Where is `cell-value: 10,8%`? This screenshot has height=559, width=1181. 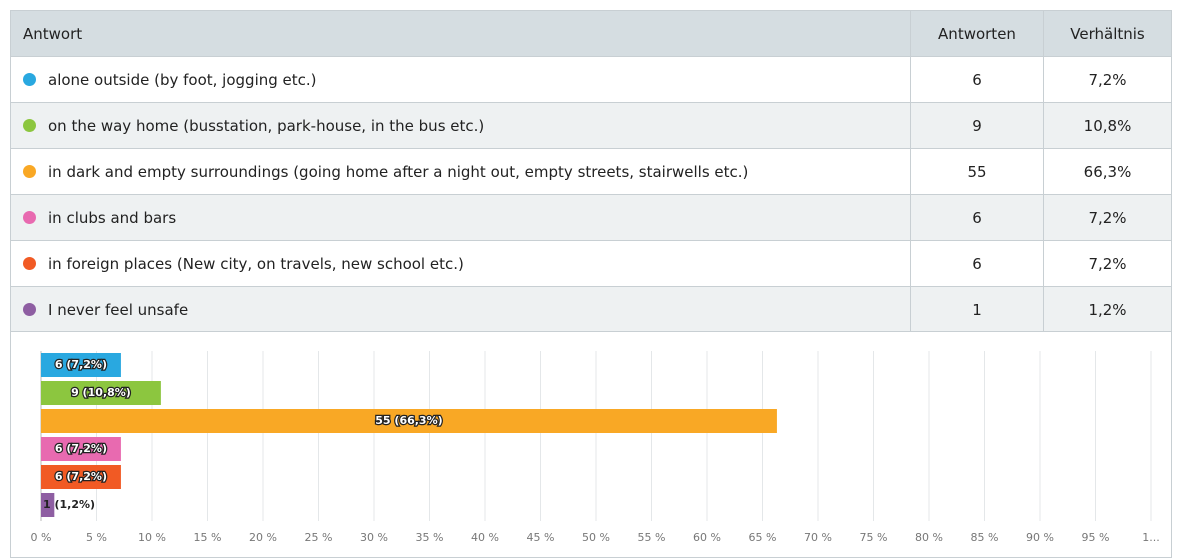
cell-value: 10,8% is located at coordinates (1107, 125).